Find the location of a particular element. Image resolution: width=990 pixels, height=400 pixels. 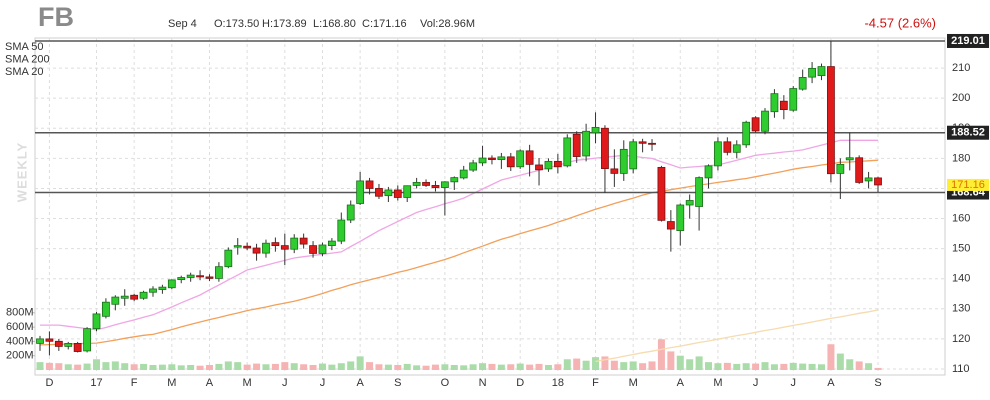

symbol: FB is located at coordinates (56, 17).